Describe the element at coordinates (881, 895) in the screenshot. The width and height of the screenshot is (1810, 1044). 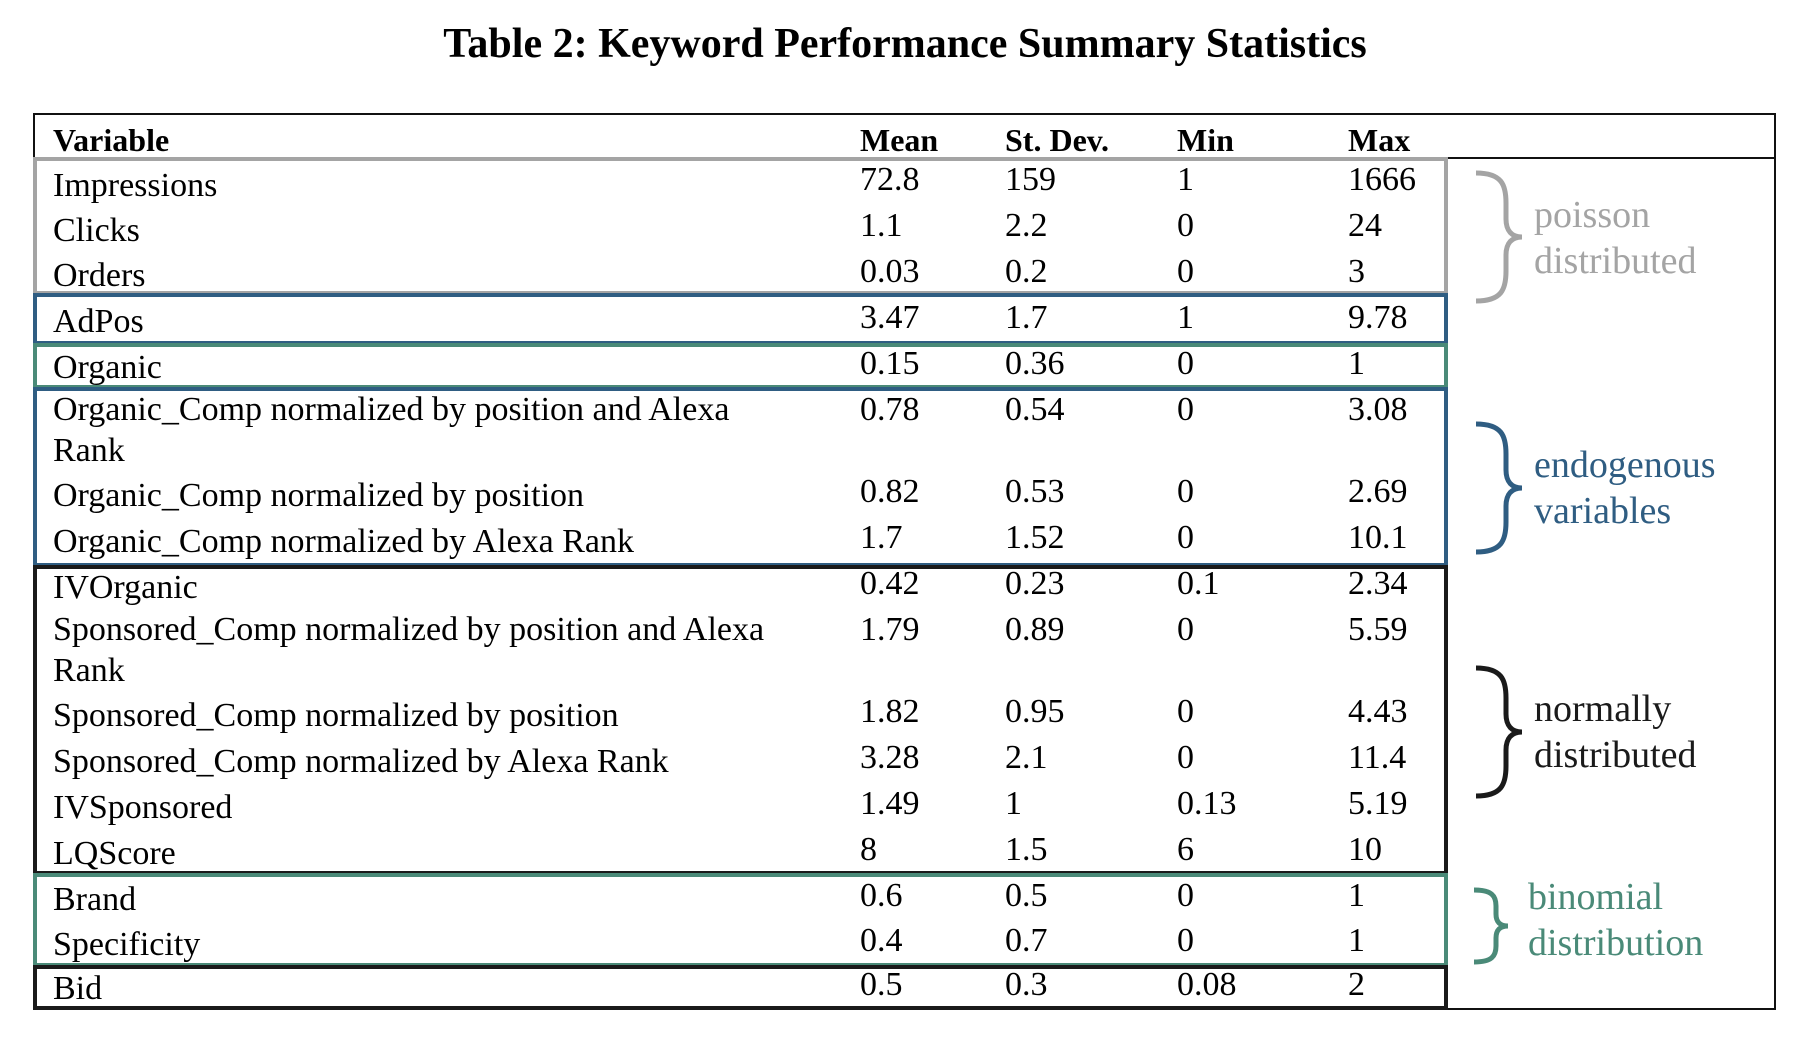
I see `mean-cell: 0.6` at that location.